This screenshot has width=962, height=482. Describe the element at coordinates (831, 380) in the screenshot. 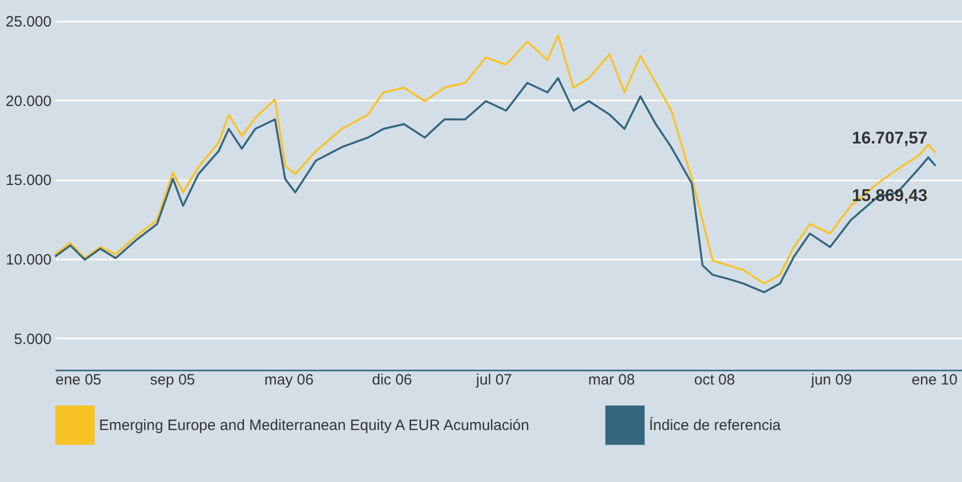

I see `x-tick-label: jun 09` at that location.